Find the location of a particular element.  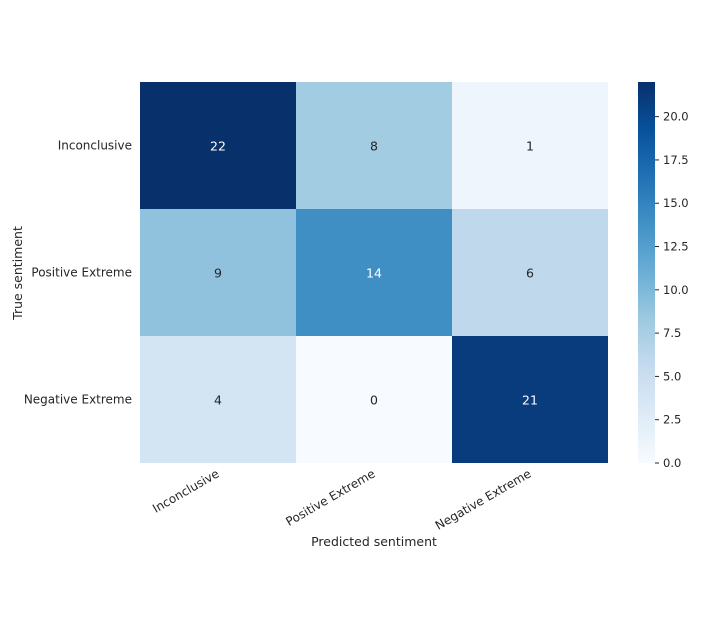

cell-value-r1-c0: 9 is located at coordinates (218, 273).